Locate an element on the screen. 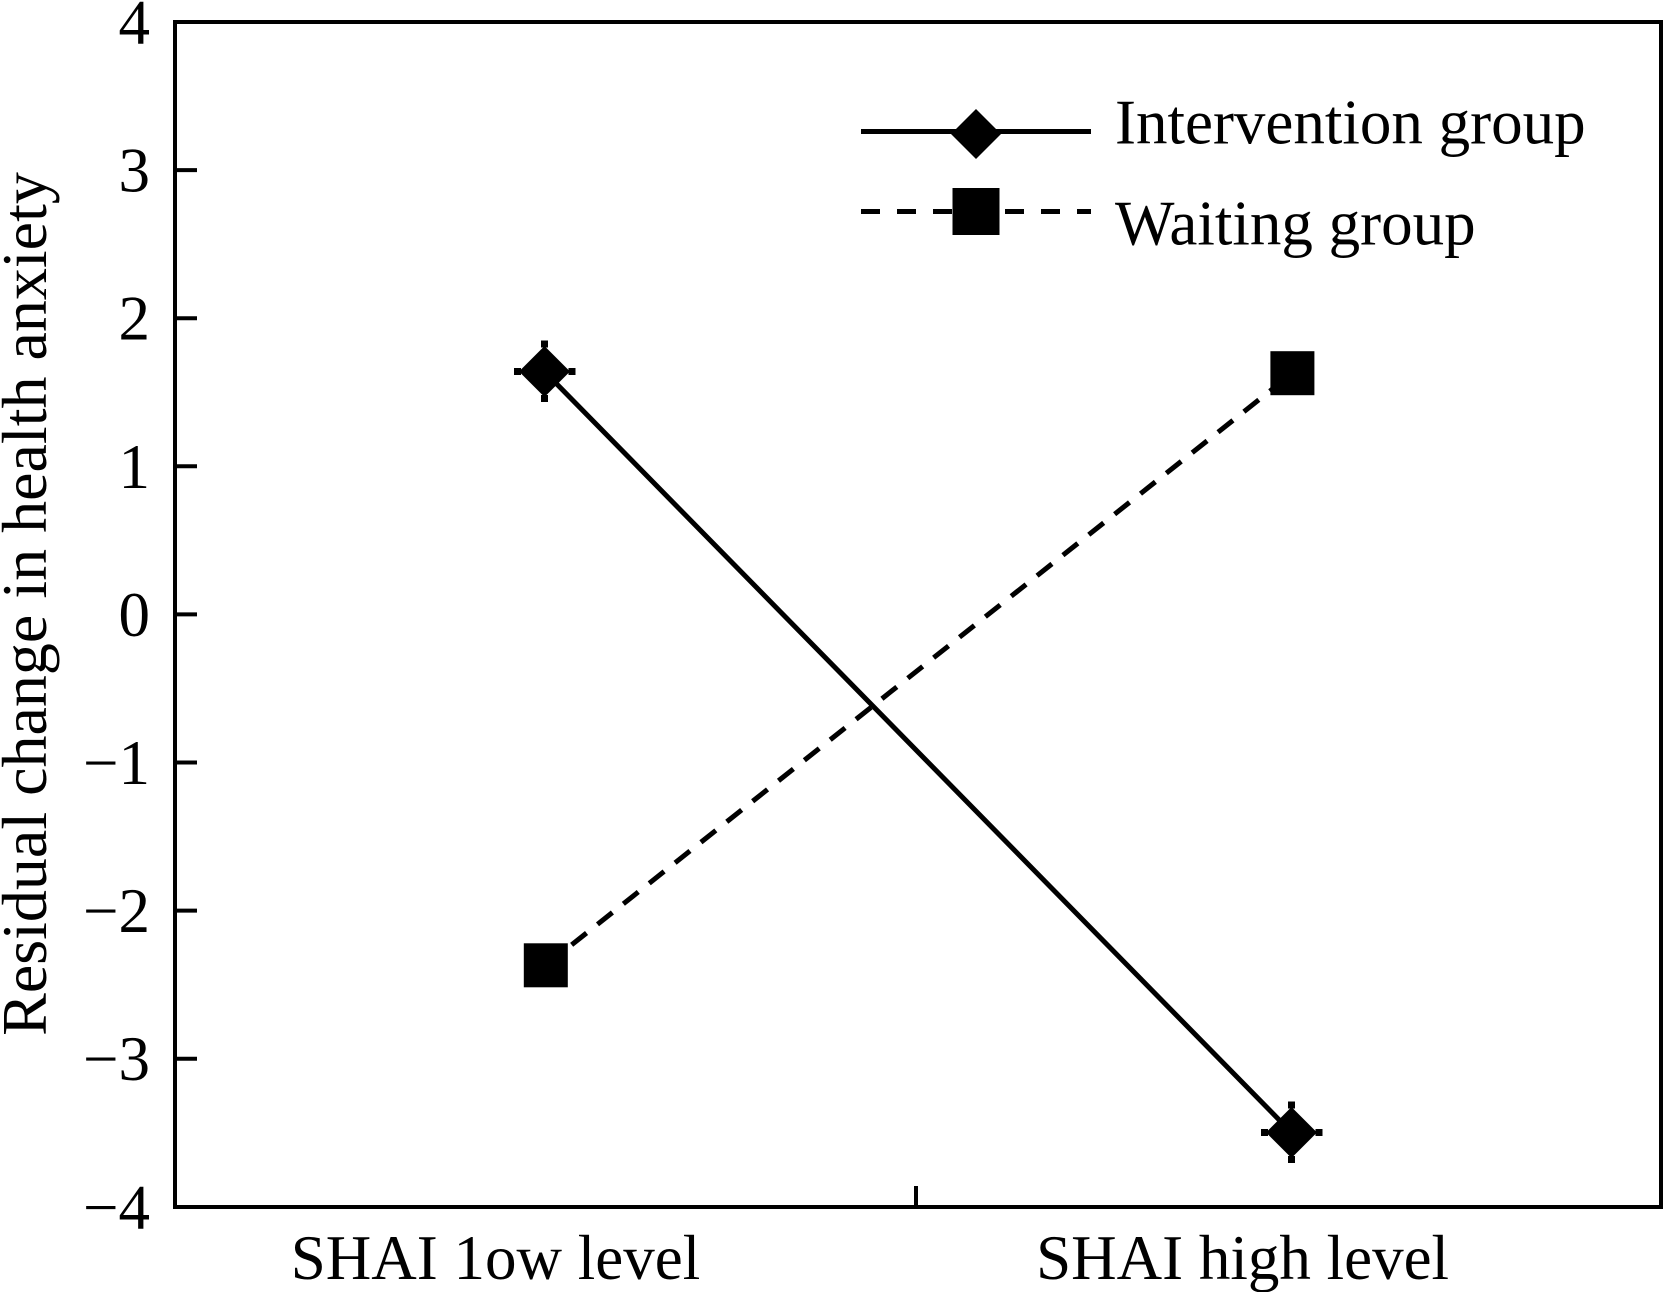 The height and width of the screenshot is (1292, 1664). svg-text: 1 is located at coordinates (135, 467).